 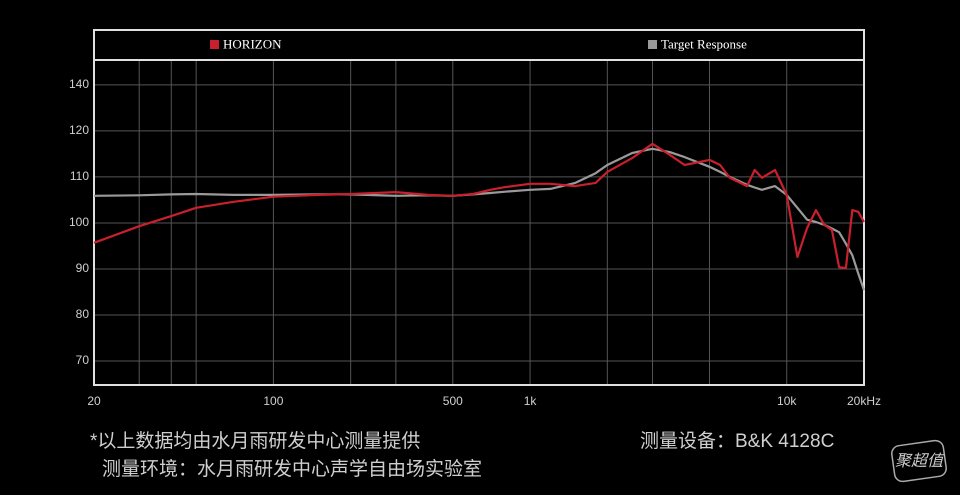 I want to click on y-tick-label: 110, so click(x=79, y=176).